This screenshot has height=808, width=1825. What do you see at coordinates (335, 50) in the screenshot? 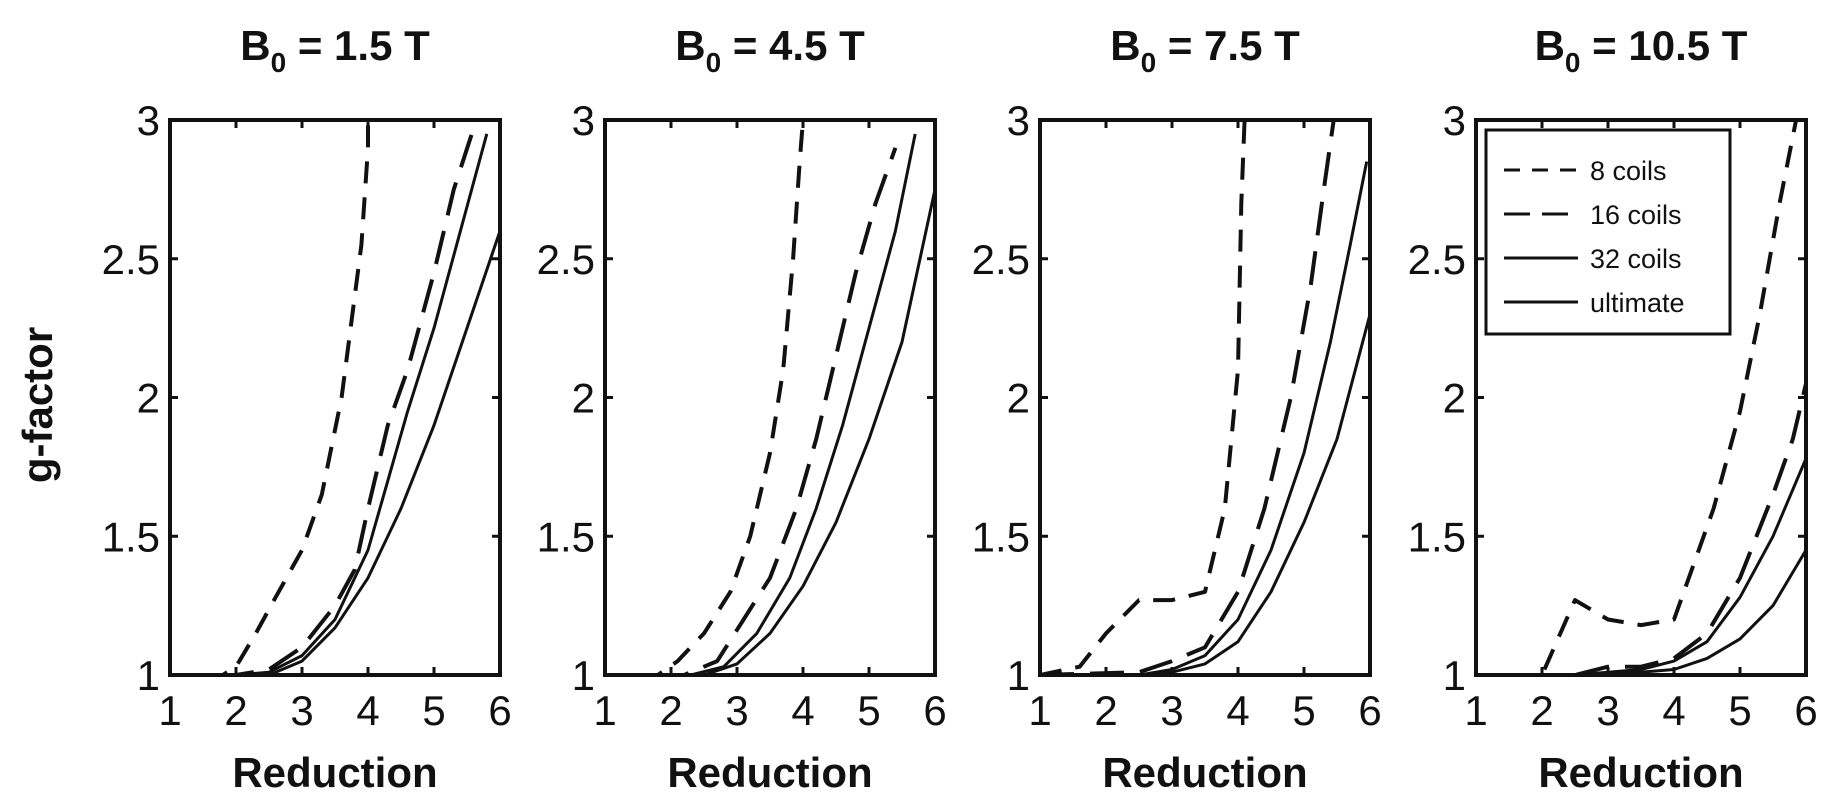
I see `panel-title: B0 = 1.5 T` at bounding box center [335, 50].